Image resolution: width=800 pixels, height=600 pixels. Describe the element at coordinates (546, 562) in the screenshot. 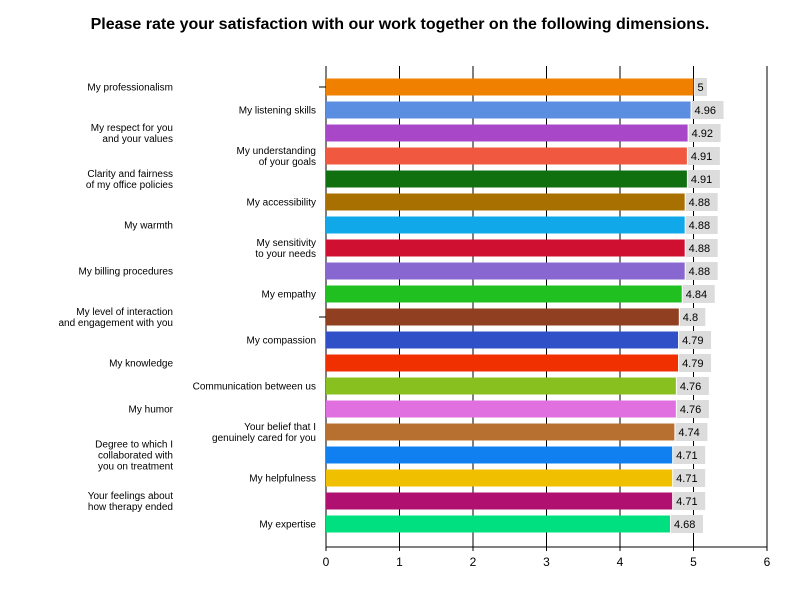

I see `x-tick-label: 3` at that location.